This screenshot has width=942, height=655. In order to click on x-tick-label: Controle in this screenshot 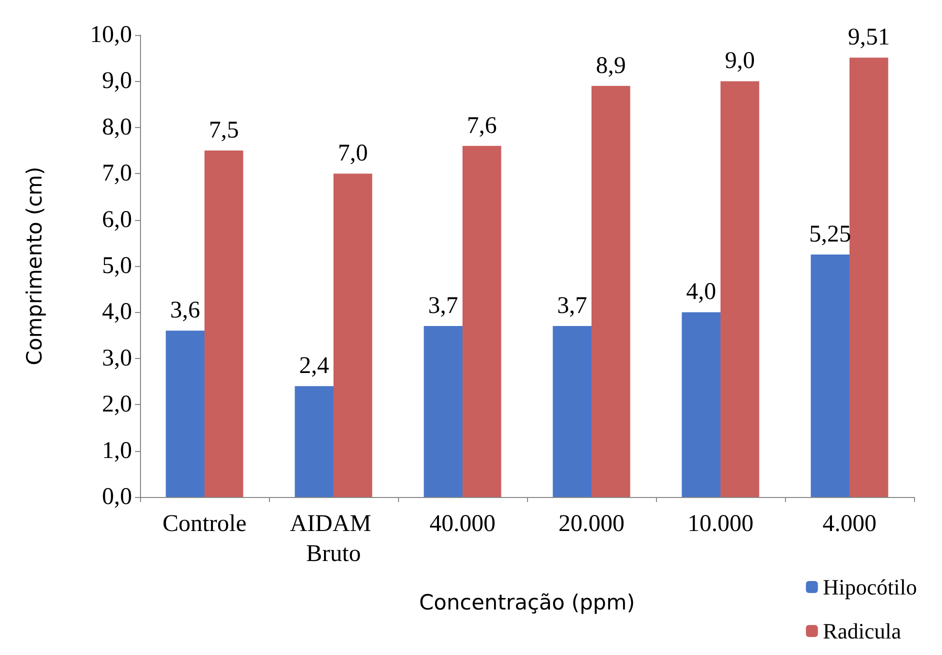, I will do `click(204, 524)`.